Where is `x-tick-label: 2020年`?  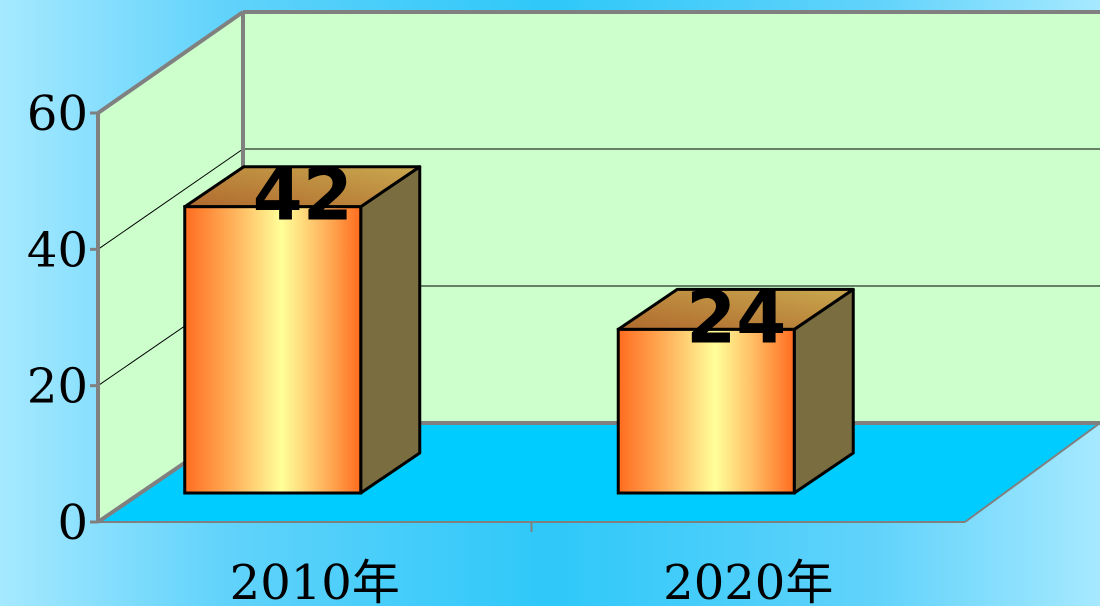
x-tick-label: 2020年 is located at coordinates (748, 580).